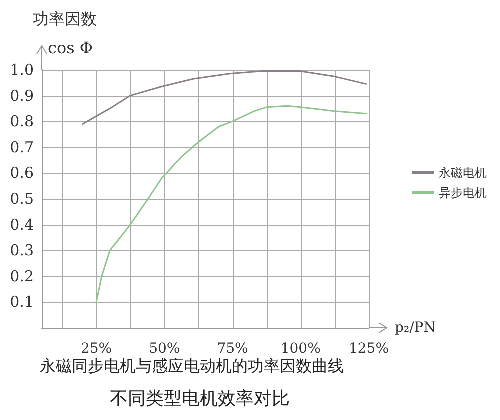 The image size is (500, 420). I want to click on y-tick-label: 0.5, so click(22, 199).